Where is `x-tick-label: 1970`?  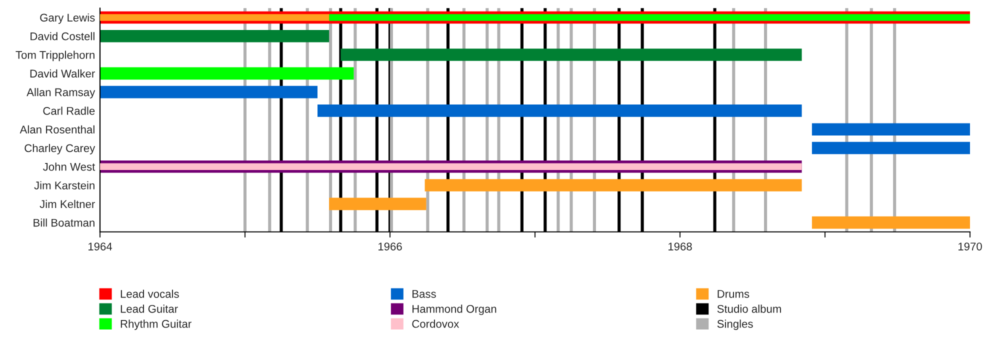
x-tick-label: 1970 is located at coordinates (970, 246).